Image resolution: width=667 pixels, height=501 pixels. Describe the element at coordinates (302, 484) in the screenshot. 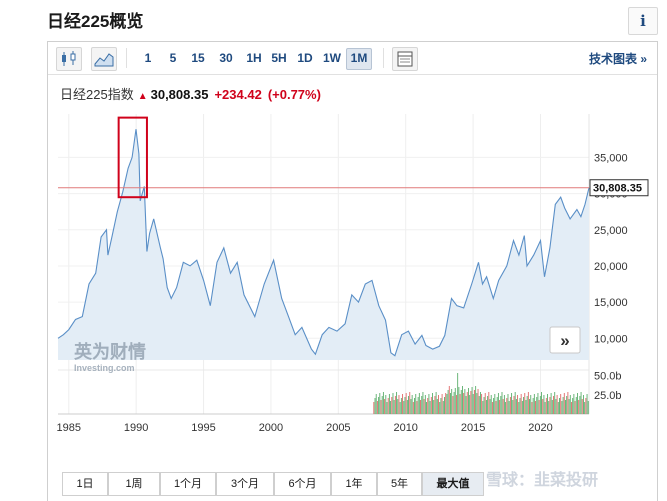

I see `range-tab-4: 6个月` at that location.